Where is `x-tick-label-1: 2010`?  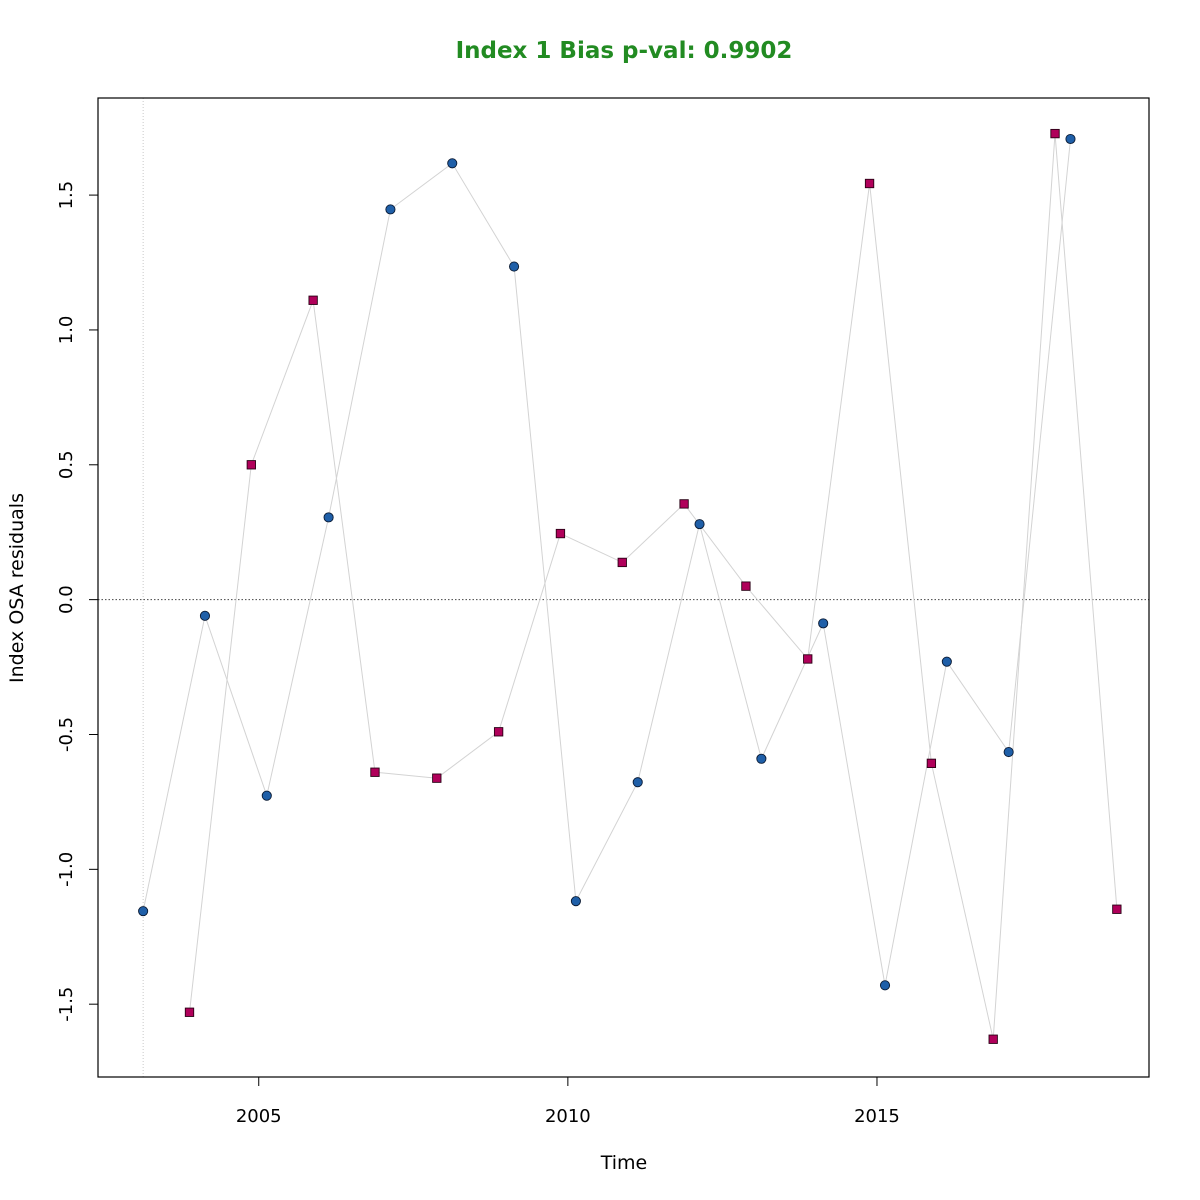 x-tick-label-1: 2010 is located at coordinates (568, 1116).